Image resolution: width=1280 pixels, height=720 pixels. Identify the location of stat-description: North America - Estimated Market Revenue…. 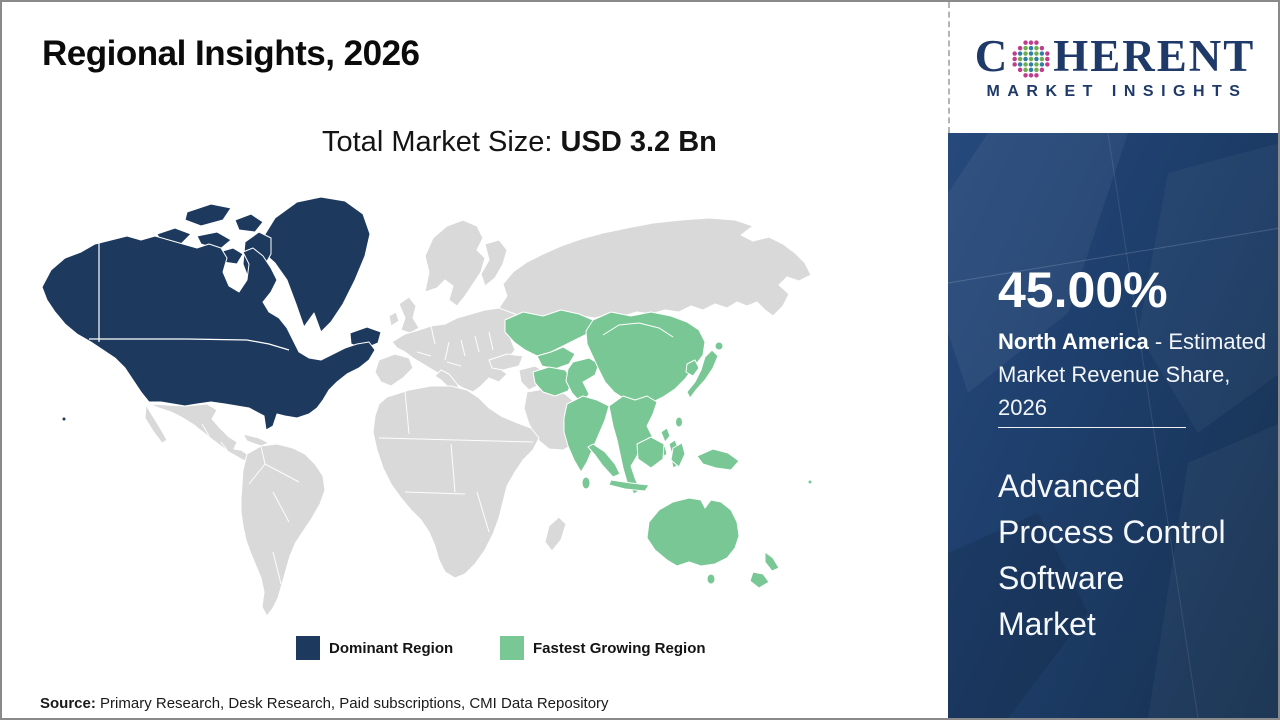
(1134, 374).